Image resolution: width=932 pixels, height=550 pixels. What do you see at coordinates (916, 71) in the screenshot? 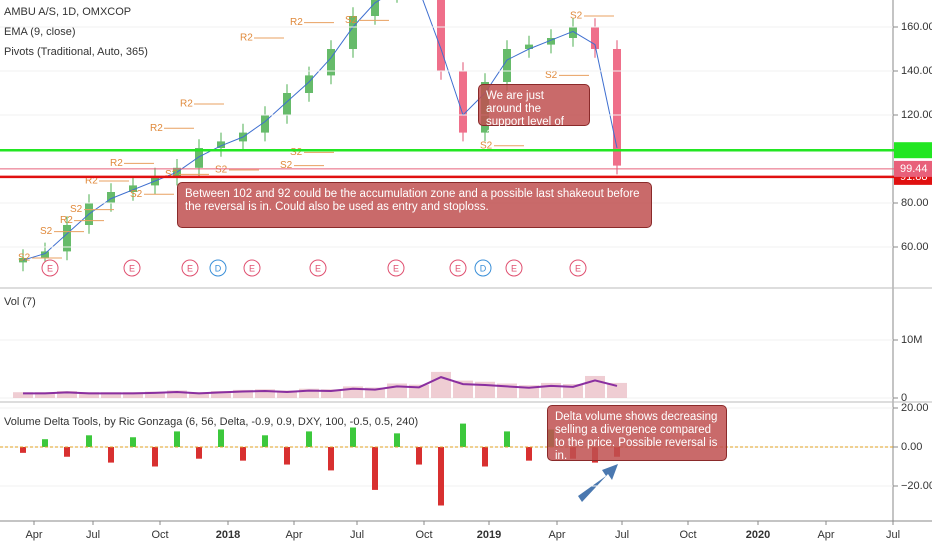
I see `y-tick-label: 140.00` at bounding box center [916, 71].